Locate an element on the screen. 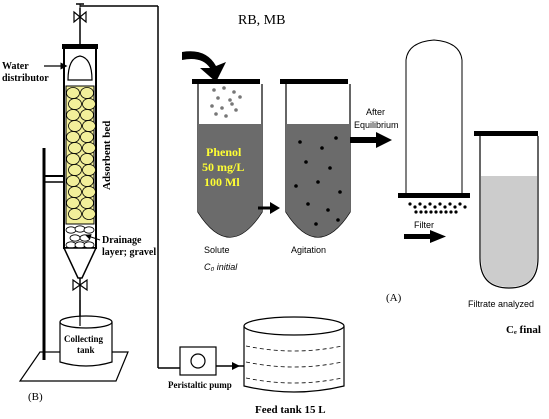  after-equilibrium-label-1: After is located at coordinates (375, 112).